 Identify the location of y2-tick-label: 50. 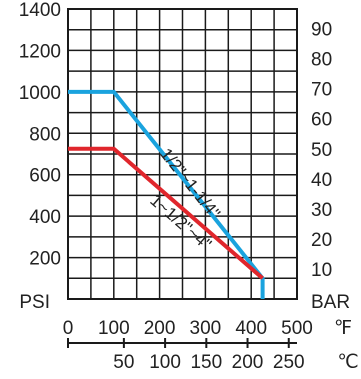
(321, 150).